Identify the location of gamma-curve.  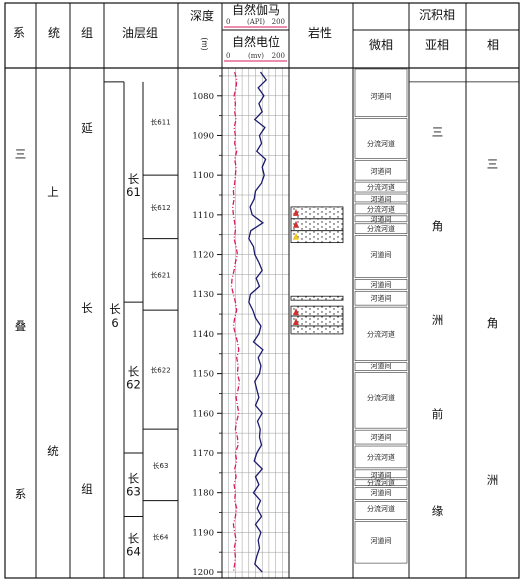
(258, 322).